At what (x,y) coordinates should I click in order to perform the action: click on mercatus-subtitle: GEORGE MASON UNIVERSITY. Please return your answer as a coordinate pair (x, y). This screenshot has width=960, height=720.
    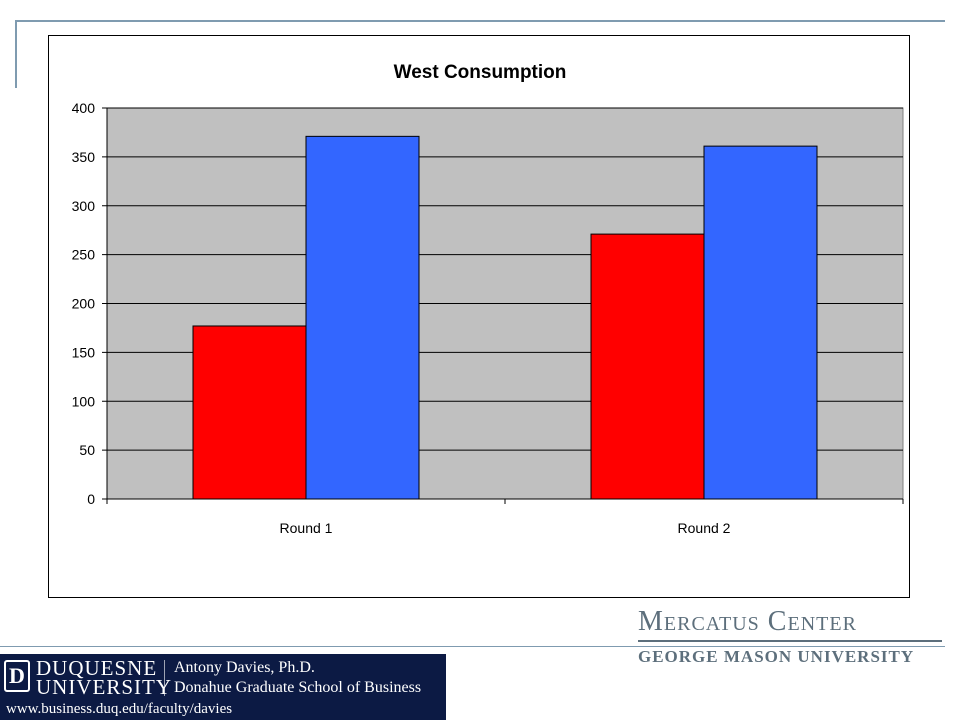
    Looking at the image, I should click on (776, 656).